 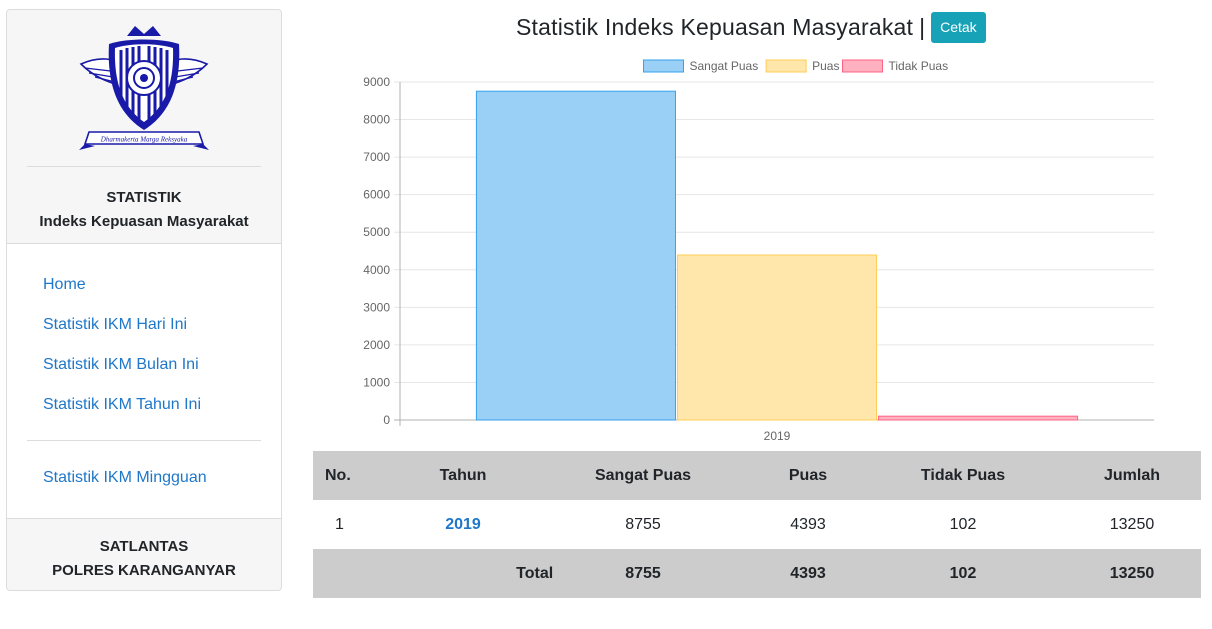 I want to click on sidebar-divider, so click(x=144, y=166).